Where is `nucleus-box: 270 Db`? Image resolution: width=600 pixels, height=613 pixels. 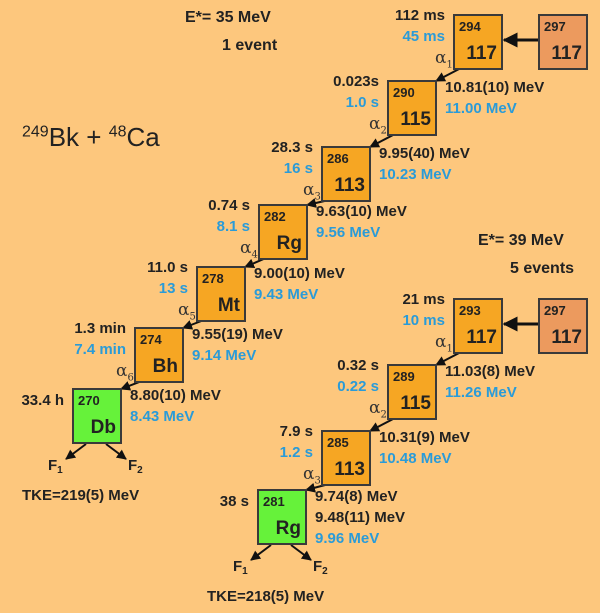
nucleus-box: 270 Db is located at coordinates (97, 416).